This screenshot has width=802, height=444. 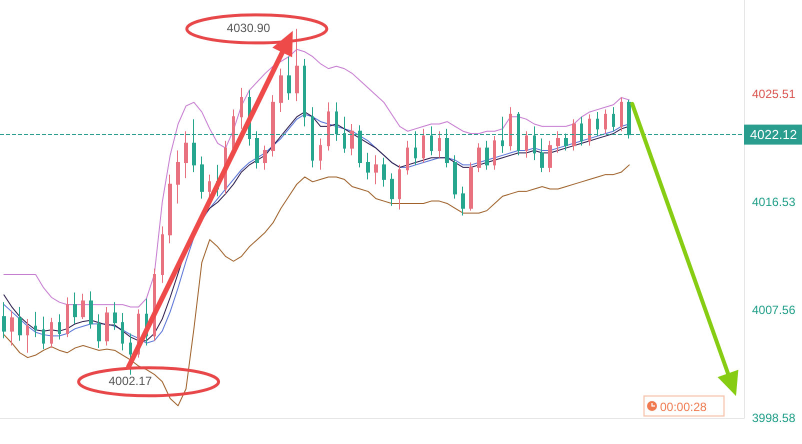 What do you see at coordinates (684, 407) in the screenshot?
I see `text: 00:00:28` at bounding box center [684, 407].